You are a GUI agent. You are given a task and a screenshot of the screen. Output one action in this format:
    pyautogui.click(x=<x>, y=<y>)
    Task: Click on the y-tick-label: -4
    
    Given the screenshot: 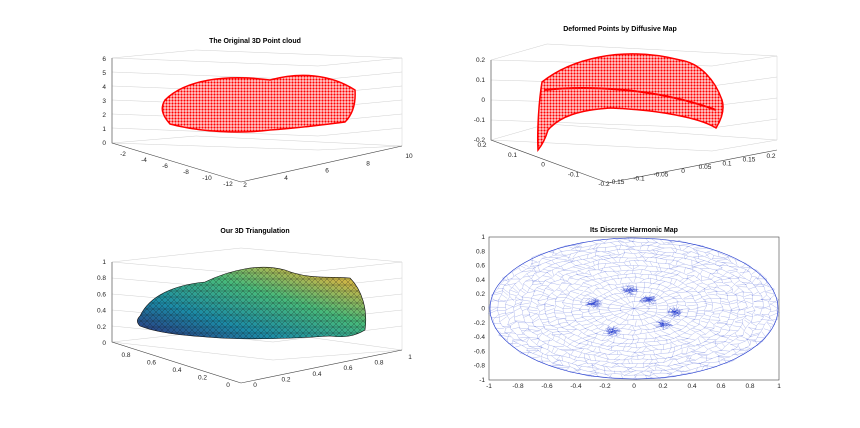 What is the action you would take?
    pyautogui.click(x=144, y=160)
    